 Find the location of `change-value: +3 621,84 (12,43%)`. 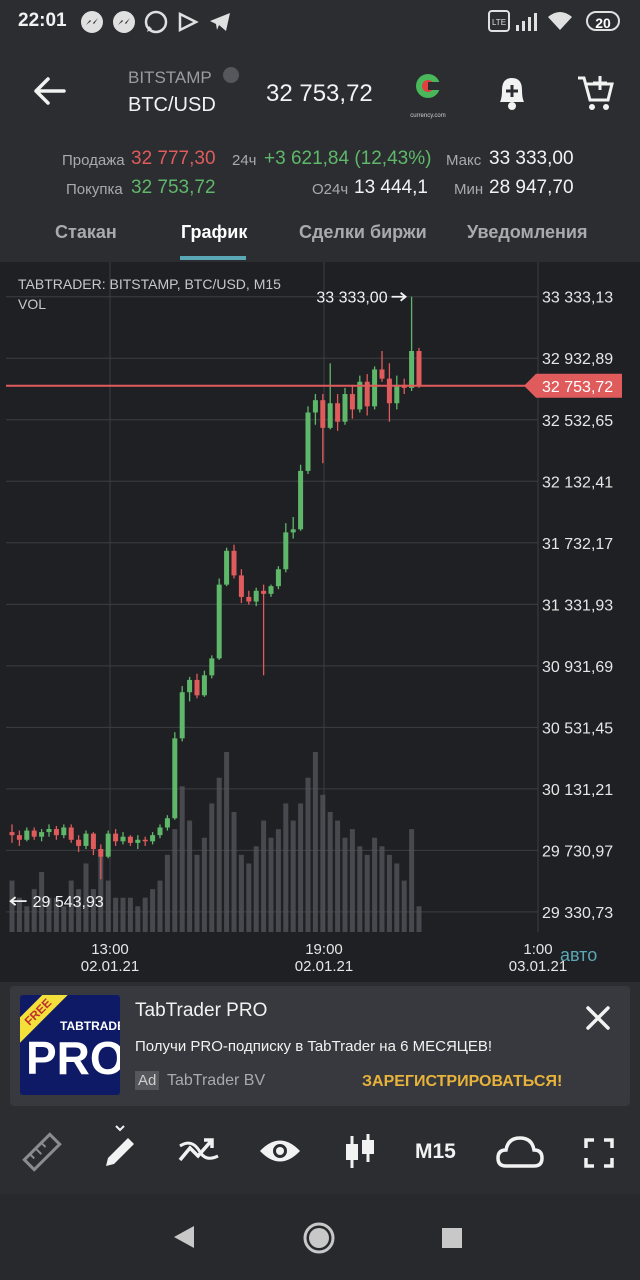

change-value: +3 621,84 (12,43%) is located at coordinates (348, 158).